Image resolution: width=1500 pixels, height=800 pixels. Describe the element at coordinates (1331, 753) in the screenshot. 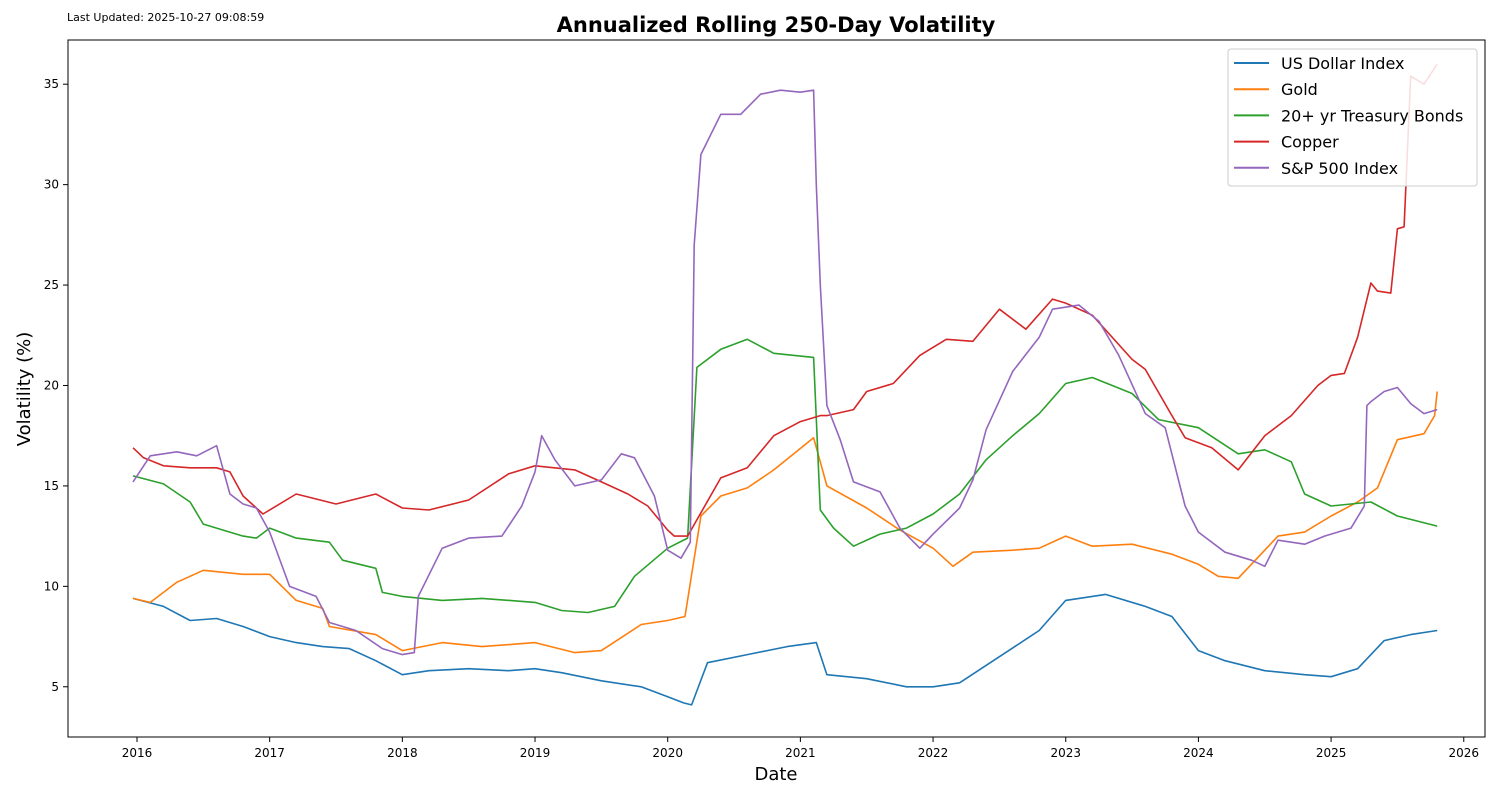

I see `x-tick-label: 2025` at that location.